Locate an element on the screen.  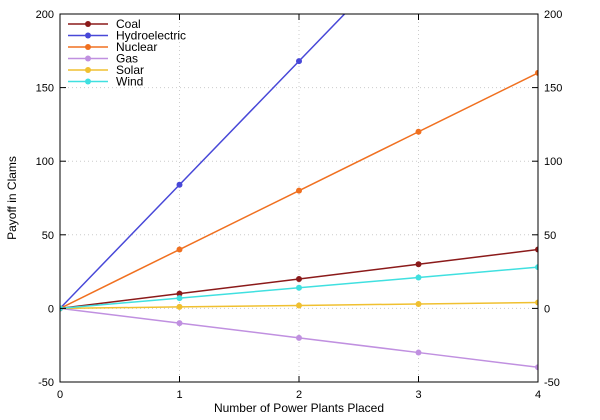
legend-entry-solar: Solar is located at coordinates (106, 70).